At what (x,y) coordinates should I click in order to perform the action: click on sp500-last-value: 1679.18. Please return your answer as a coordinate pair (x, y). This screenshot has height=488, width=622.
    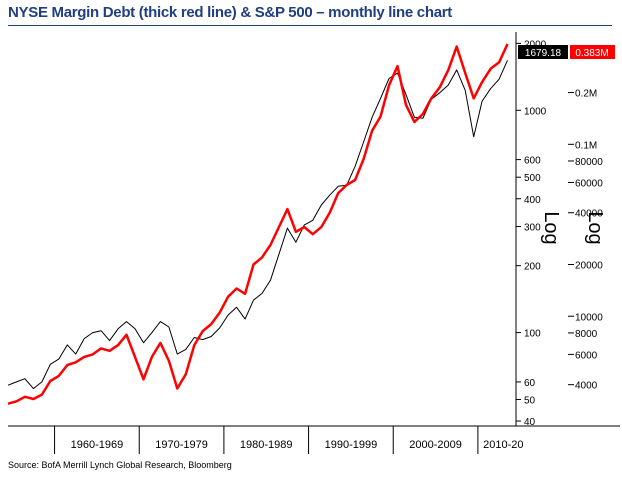
    Looking at the image, I should click on (543, 53).